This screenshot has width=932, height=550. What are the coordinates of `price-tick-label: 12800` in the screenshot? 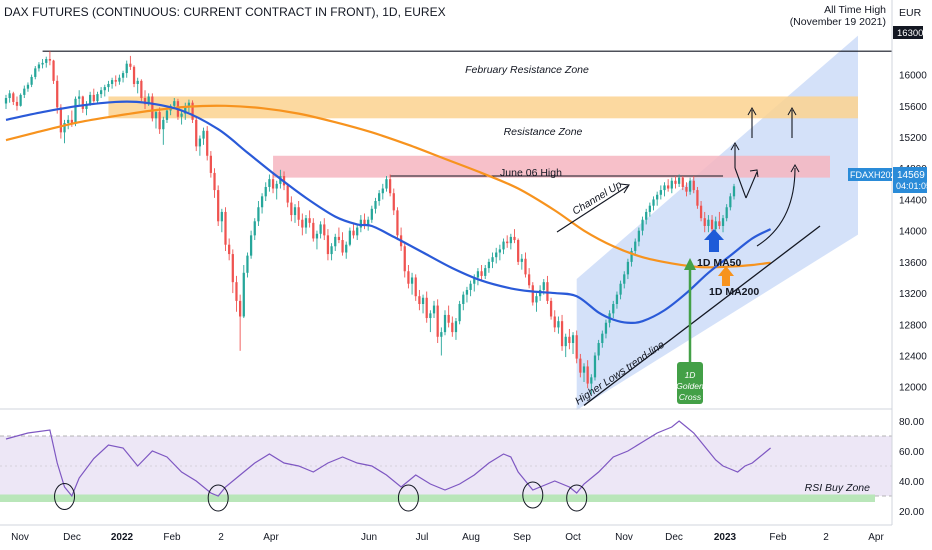 It's located at (913, 325).